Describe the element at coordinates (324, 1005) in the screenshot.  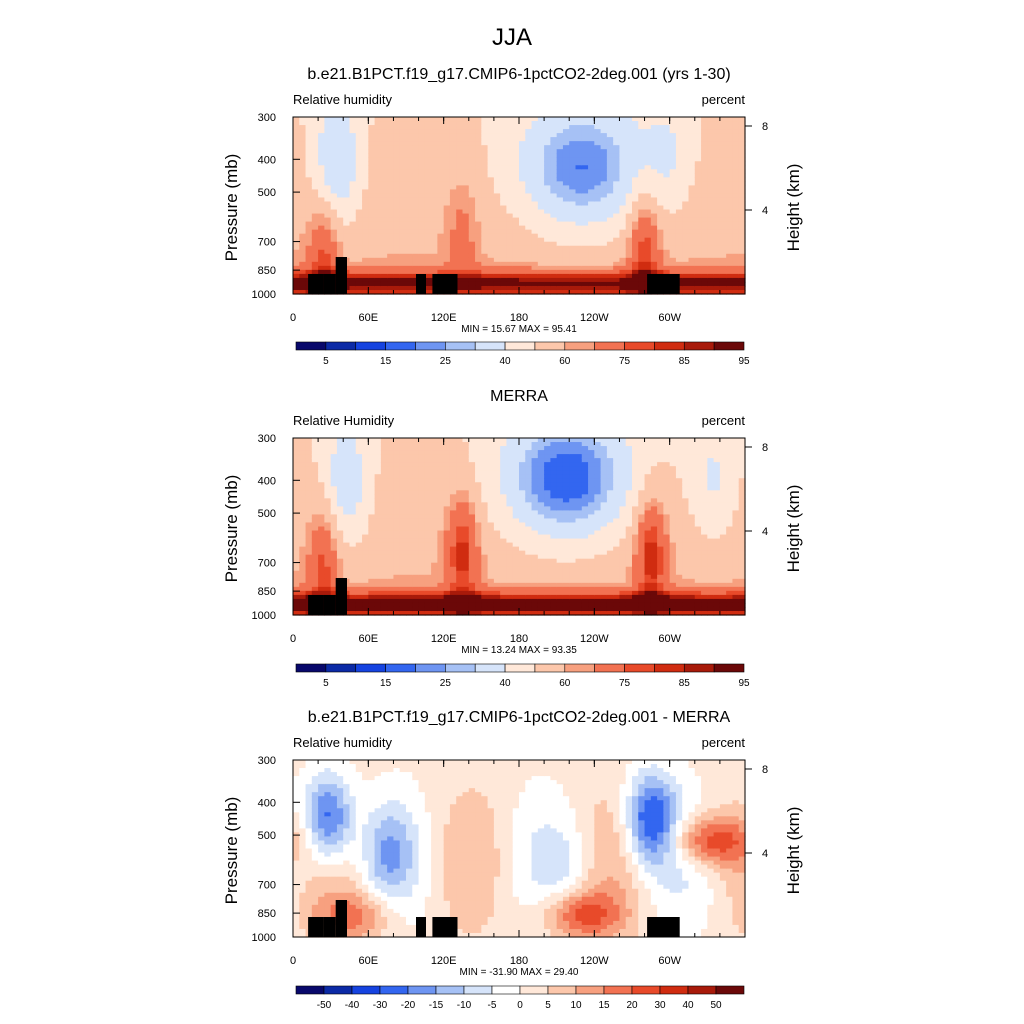
I see `colorbar-label: -50` at that location.